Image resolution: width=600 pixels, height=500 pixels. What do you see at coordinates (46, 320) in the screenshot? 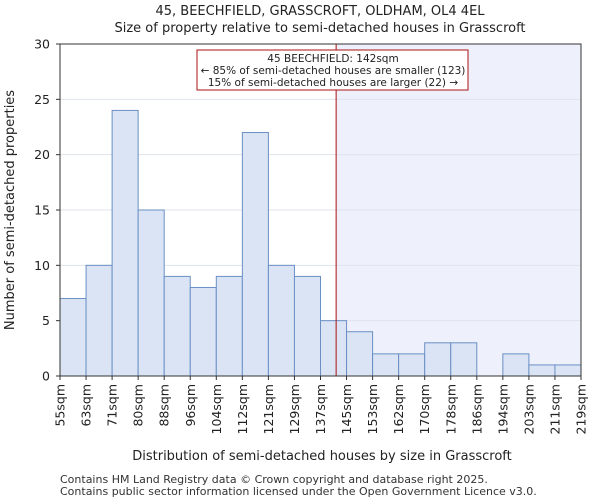
I see `y-tick-label: 5` at bounding box center [46, 320].